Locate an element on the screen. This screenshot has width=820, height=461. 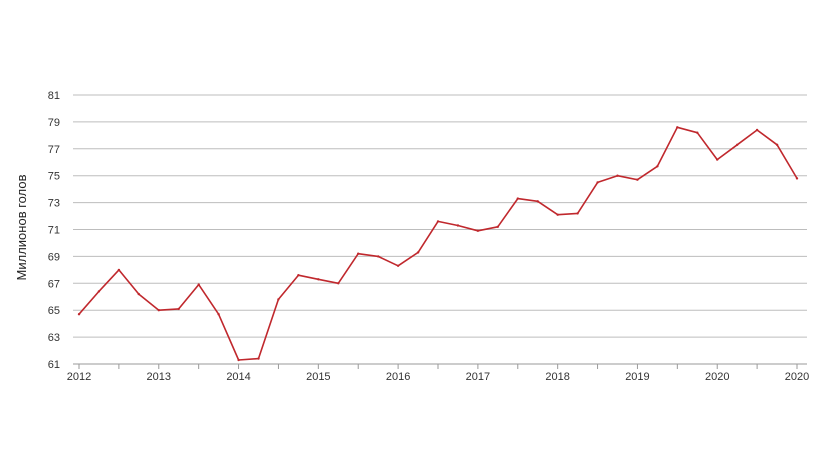
y-axis-title: Миллионов голов is located at coordinates (21, 227).